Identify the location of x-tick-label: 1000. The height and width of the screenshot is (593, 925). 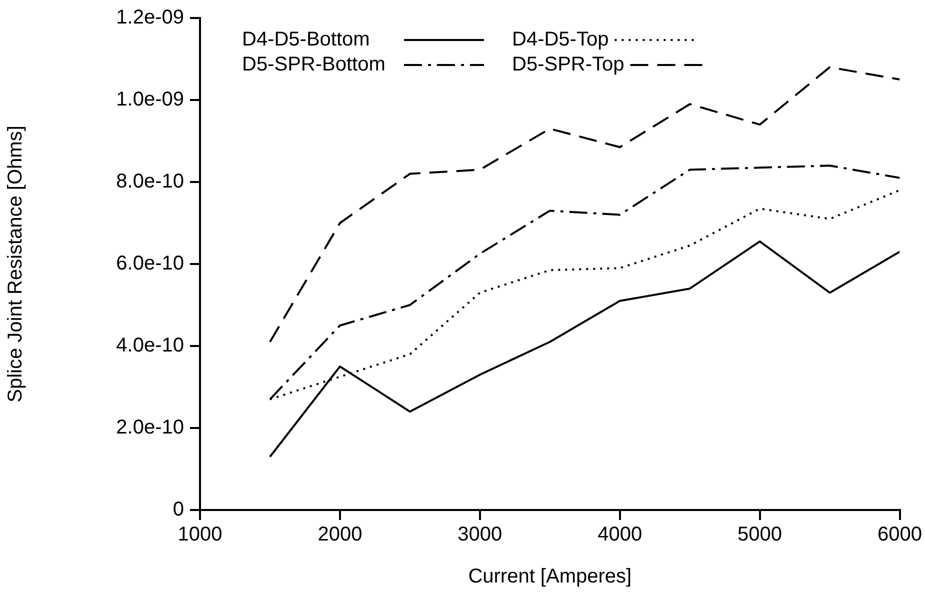
(200, 535).